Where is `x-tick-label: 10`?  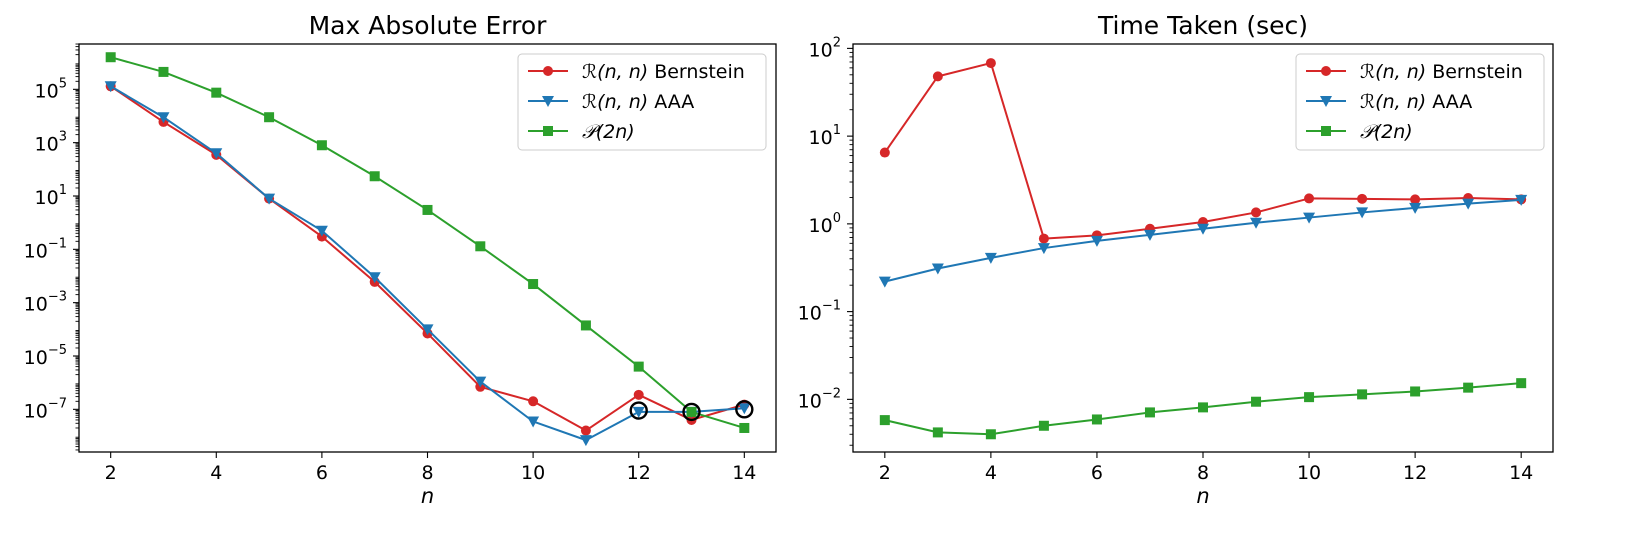
x-tick-label: 10 is located at coordinates (1309, 473).